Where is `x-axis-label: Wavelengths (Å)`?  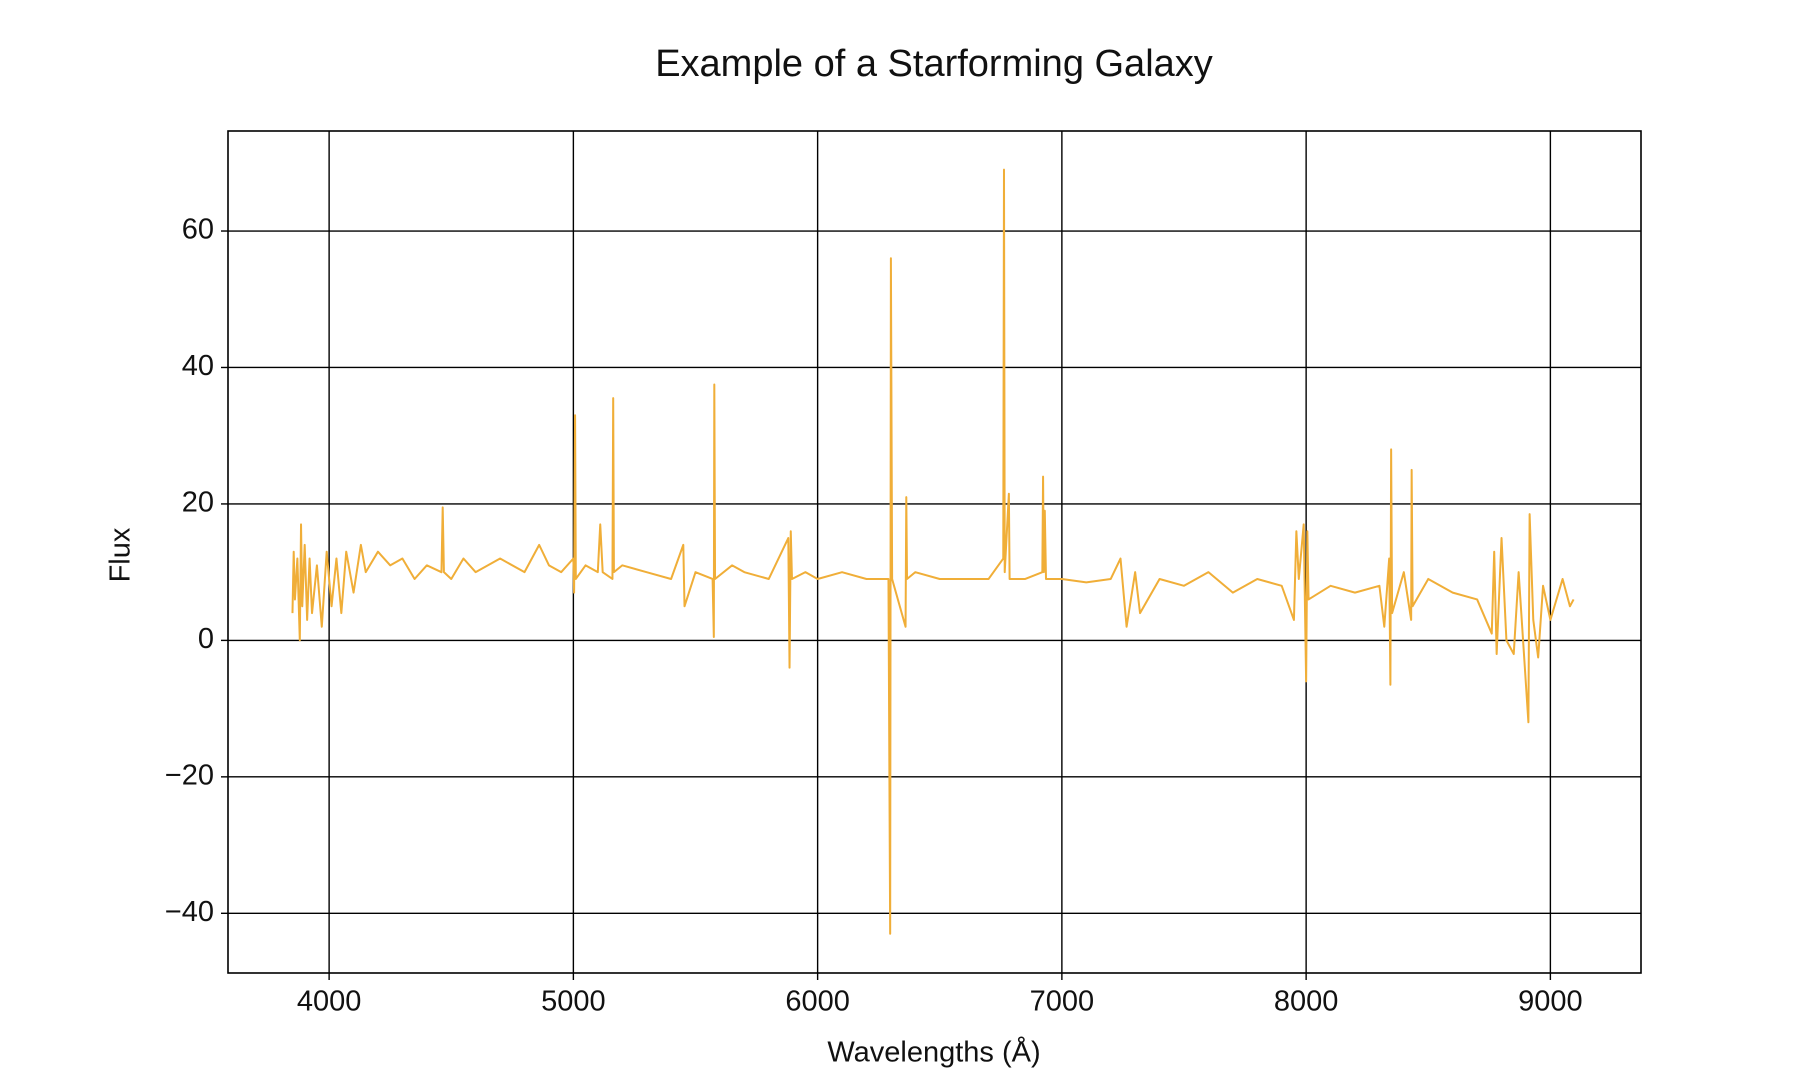 x-axis-label: Wavelengths (Å) is located at coordinates (933, 1052).